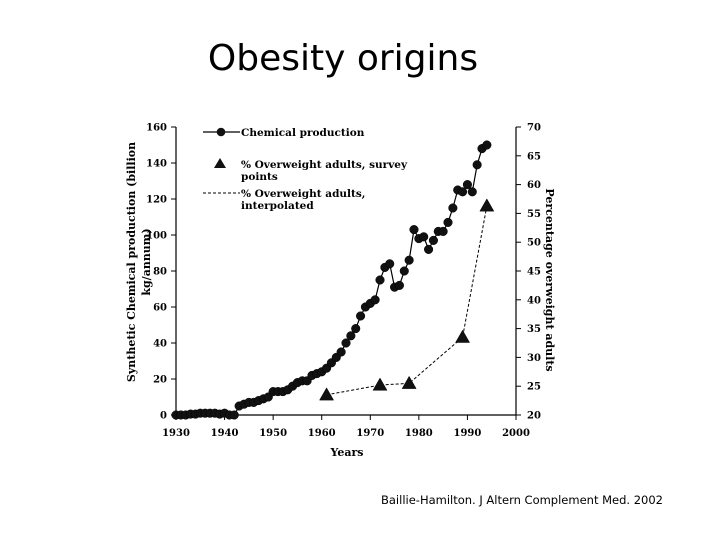 The height and width of the screenshot is (540, 720). Describe the element at coordinates (516, 433) in the screenshot. I see `x-tick-label: 2000` at that location.